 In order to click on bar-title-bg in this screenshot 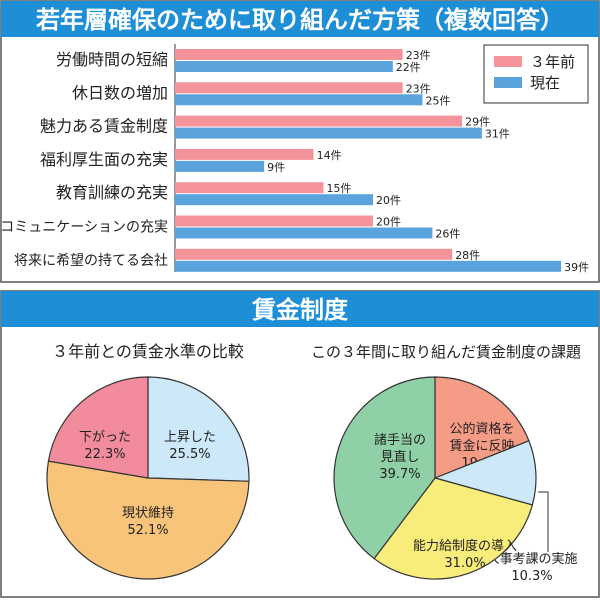, I will do `click(300, 19)`.